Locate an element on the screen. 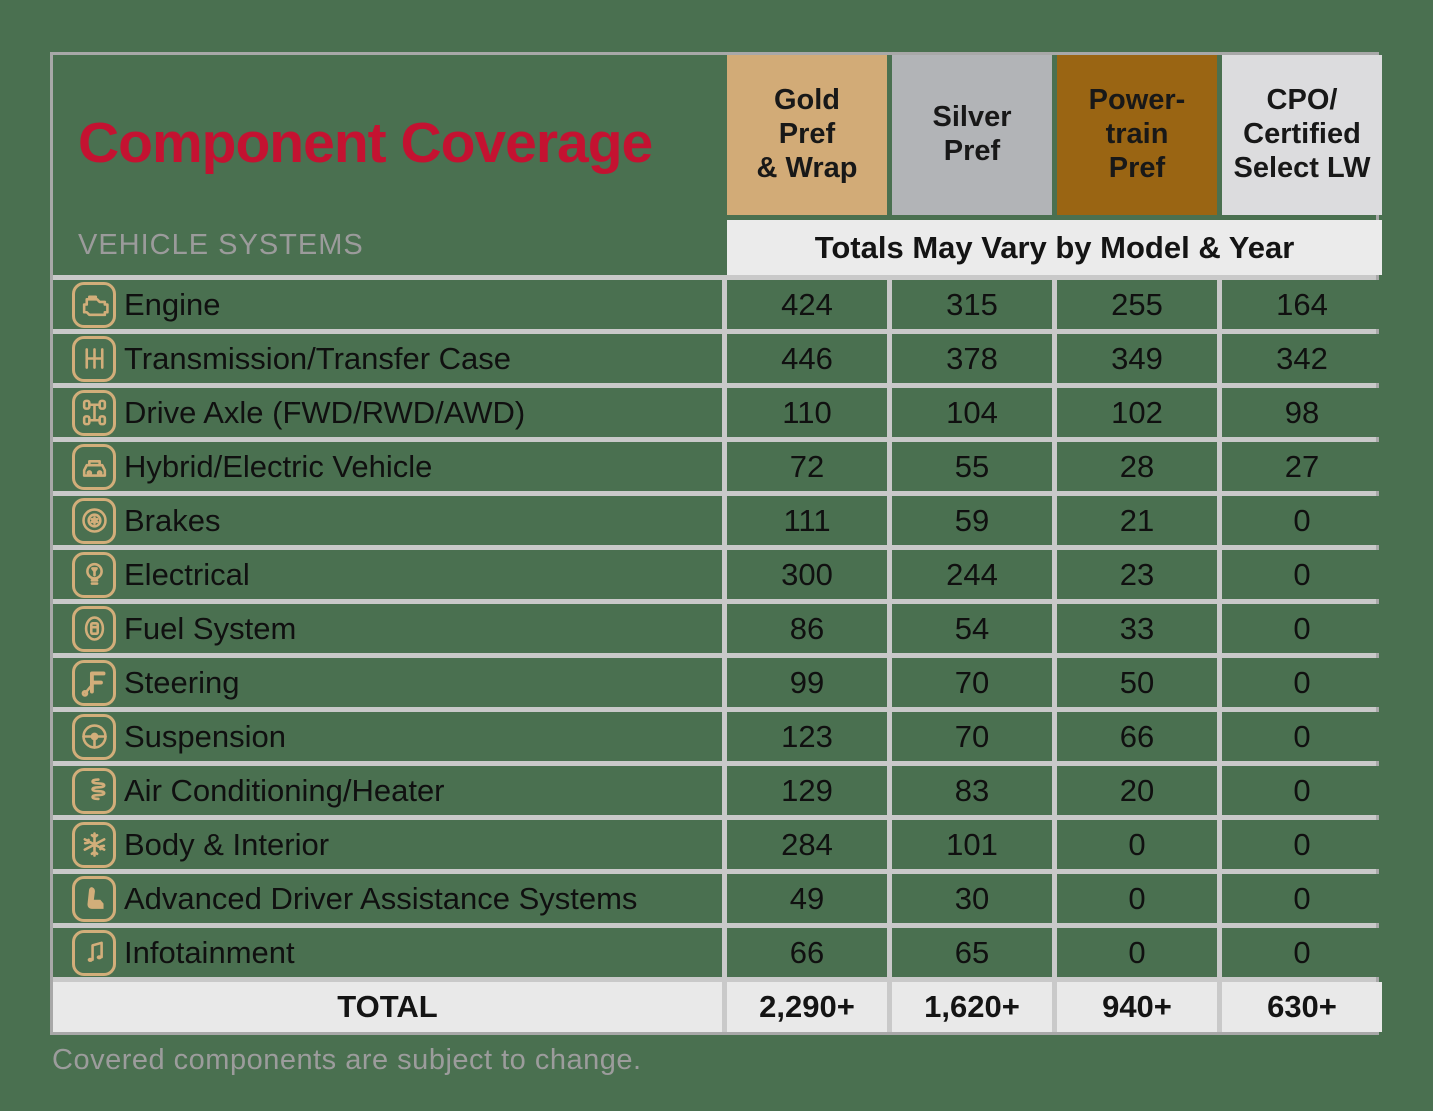  row-label: Hybrid/Electric Vehicle is located at coordinates (278, 466).